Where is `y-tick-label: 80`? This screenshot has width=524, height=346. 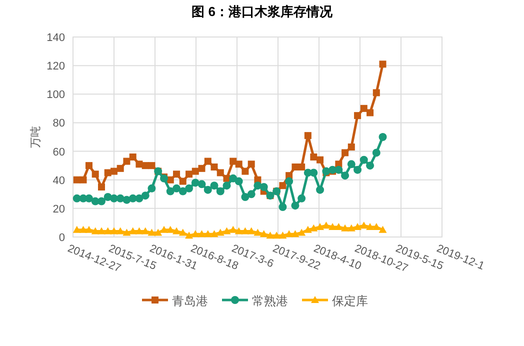 y-tick-label: 80 is located at coordinates (58, 124).